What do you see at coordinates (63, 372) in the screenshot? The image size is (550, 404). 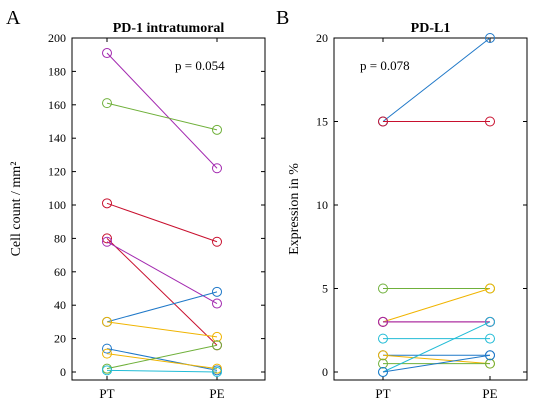 I see `panel-a-ytick-label: 0` at bounding box center [63, 372].